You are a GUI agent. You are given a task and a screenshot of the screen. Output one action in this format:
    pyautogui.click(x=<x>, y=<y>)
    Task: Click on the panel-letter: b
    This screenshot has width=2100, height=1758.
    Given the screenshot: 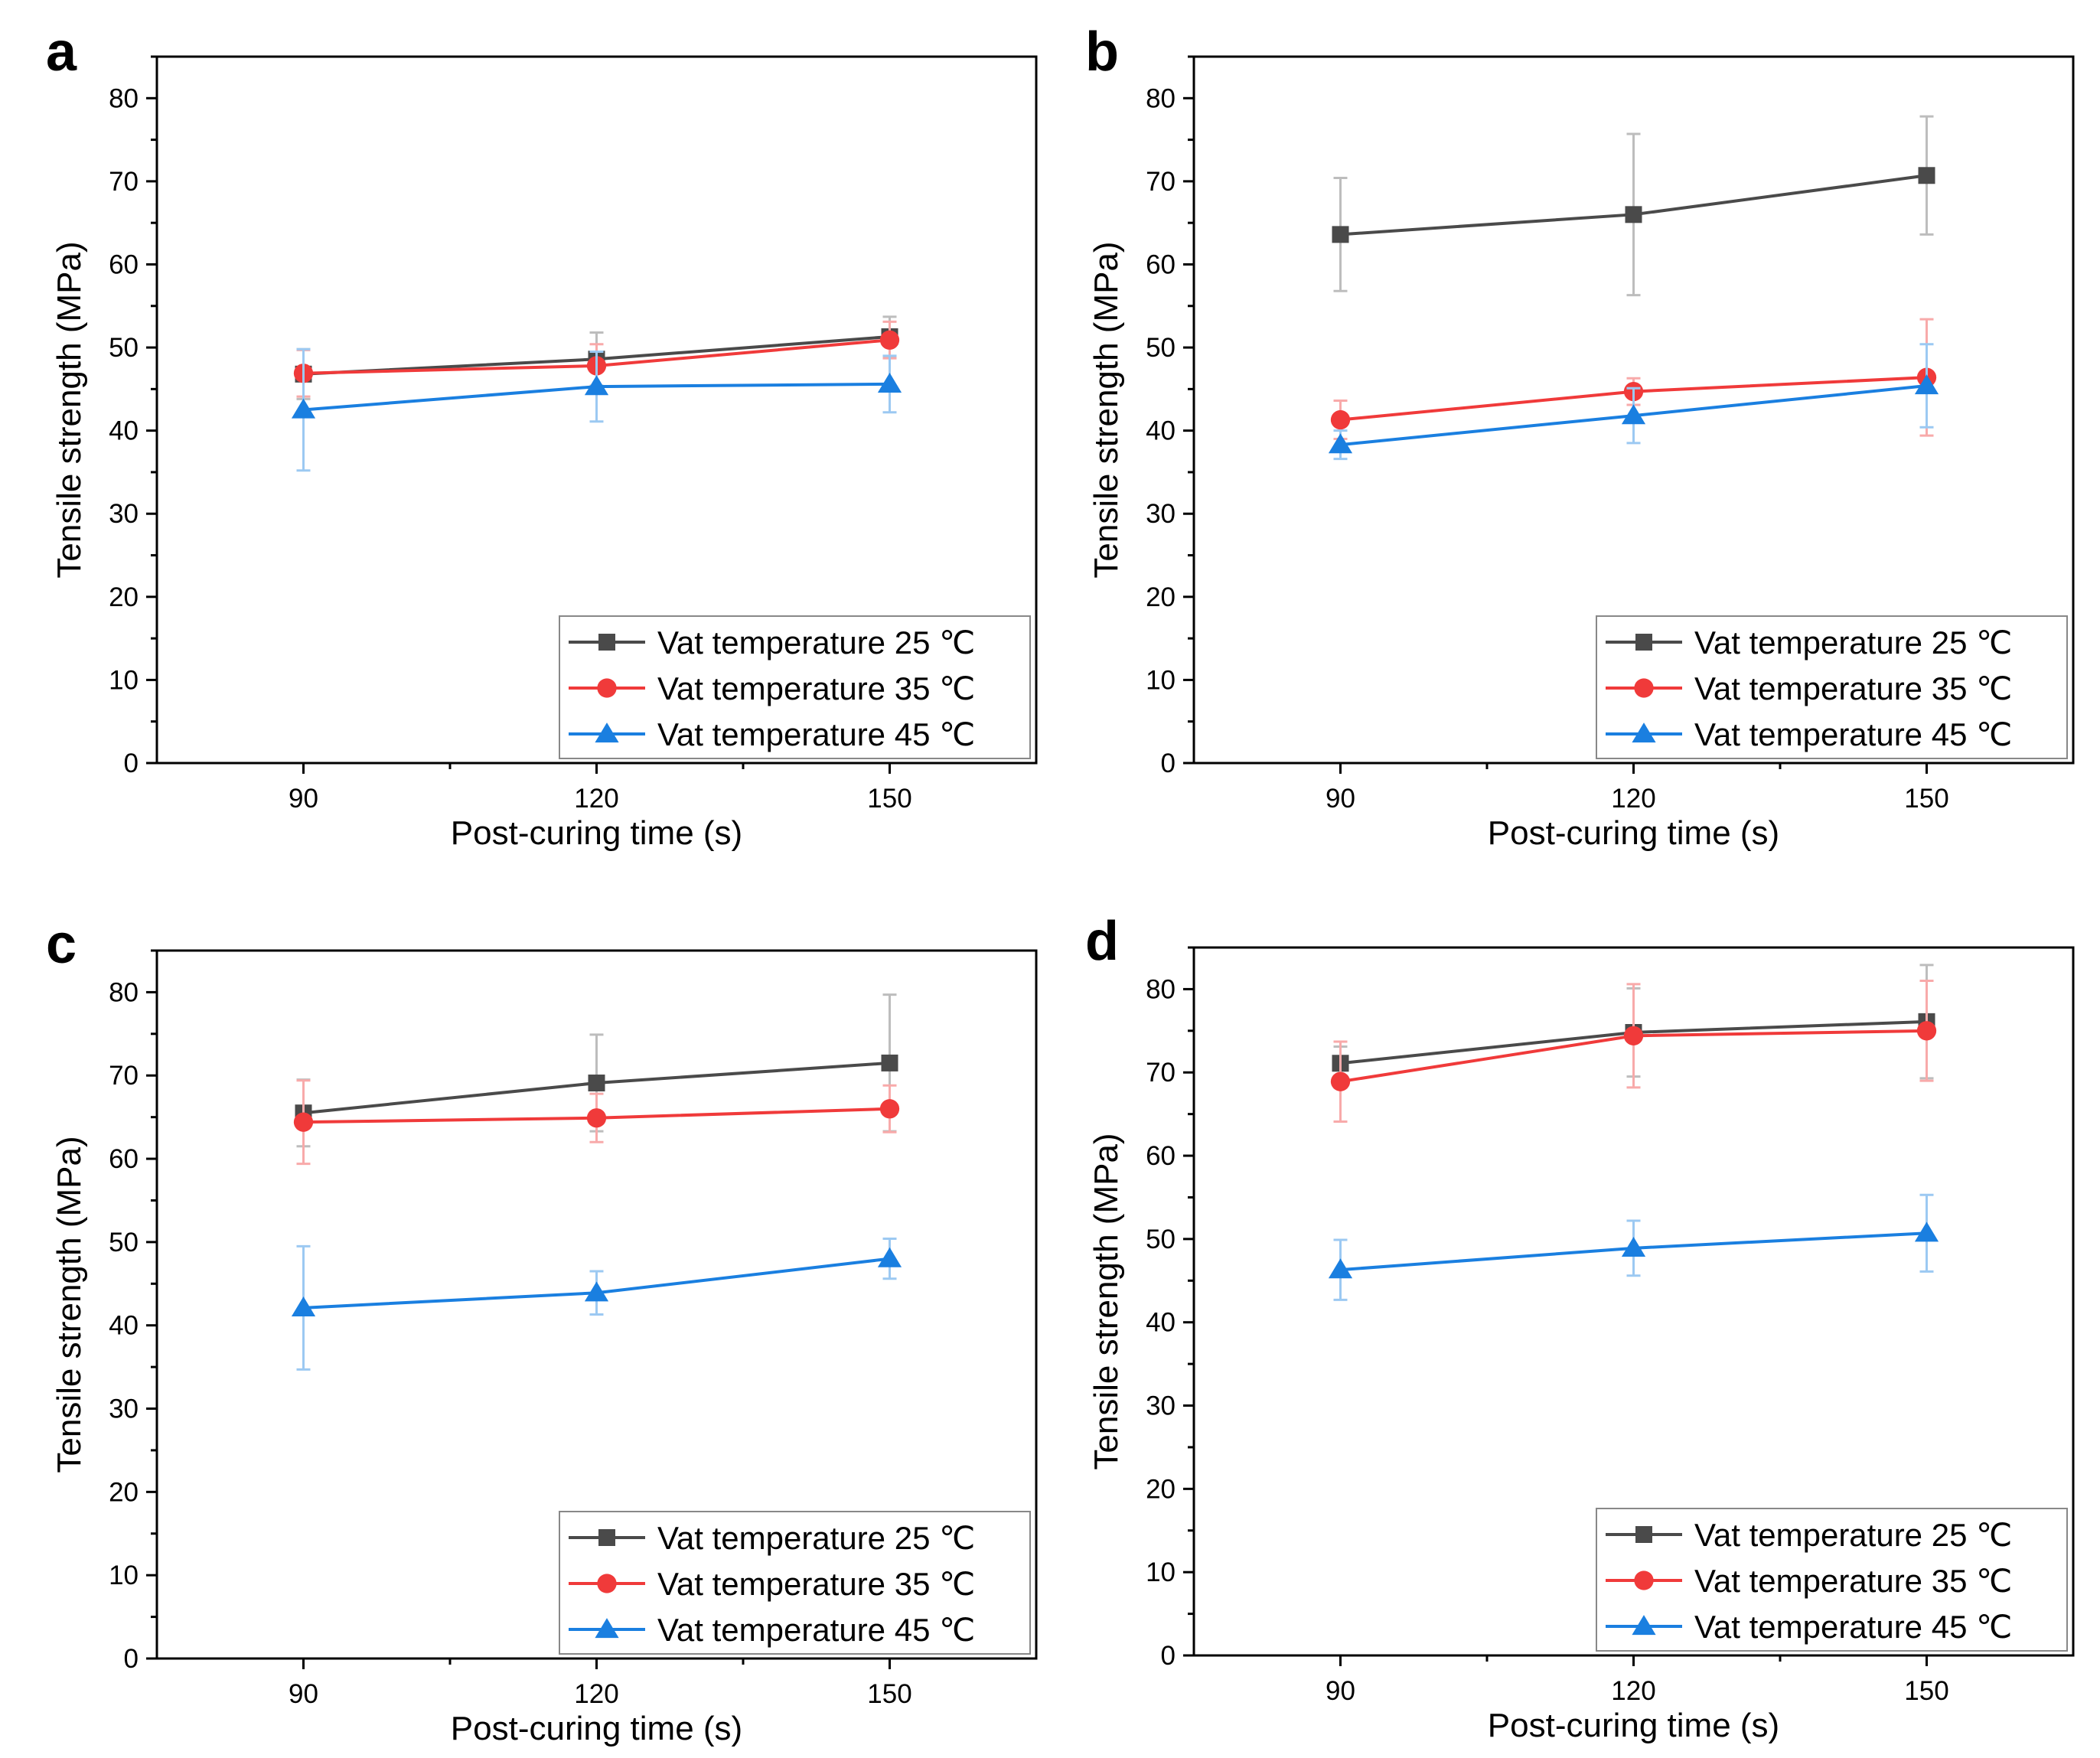 What is the action you would take?
    pyautogui.click(x=1102, y=52)
    